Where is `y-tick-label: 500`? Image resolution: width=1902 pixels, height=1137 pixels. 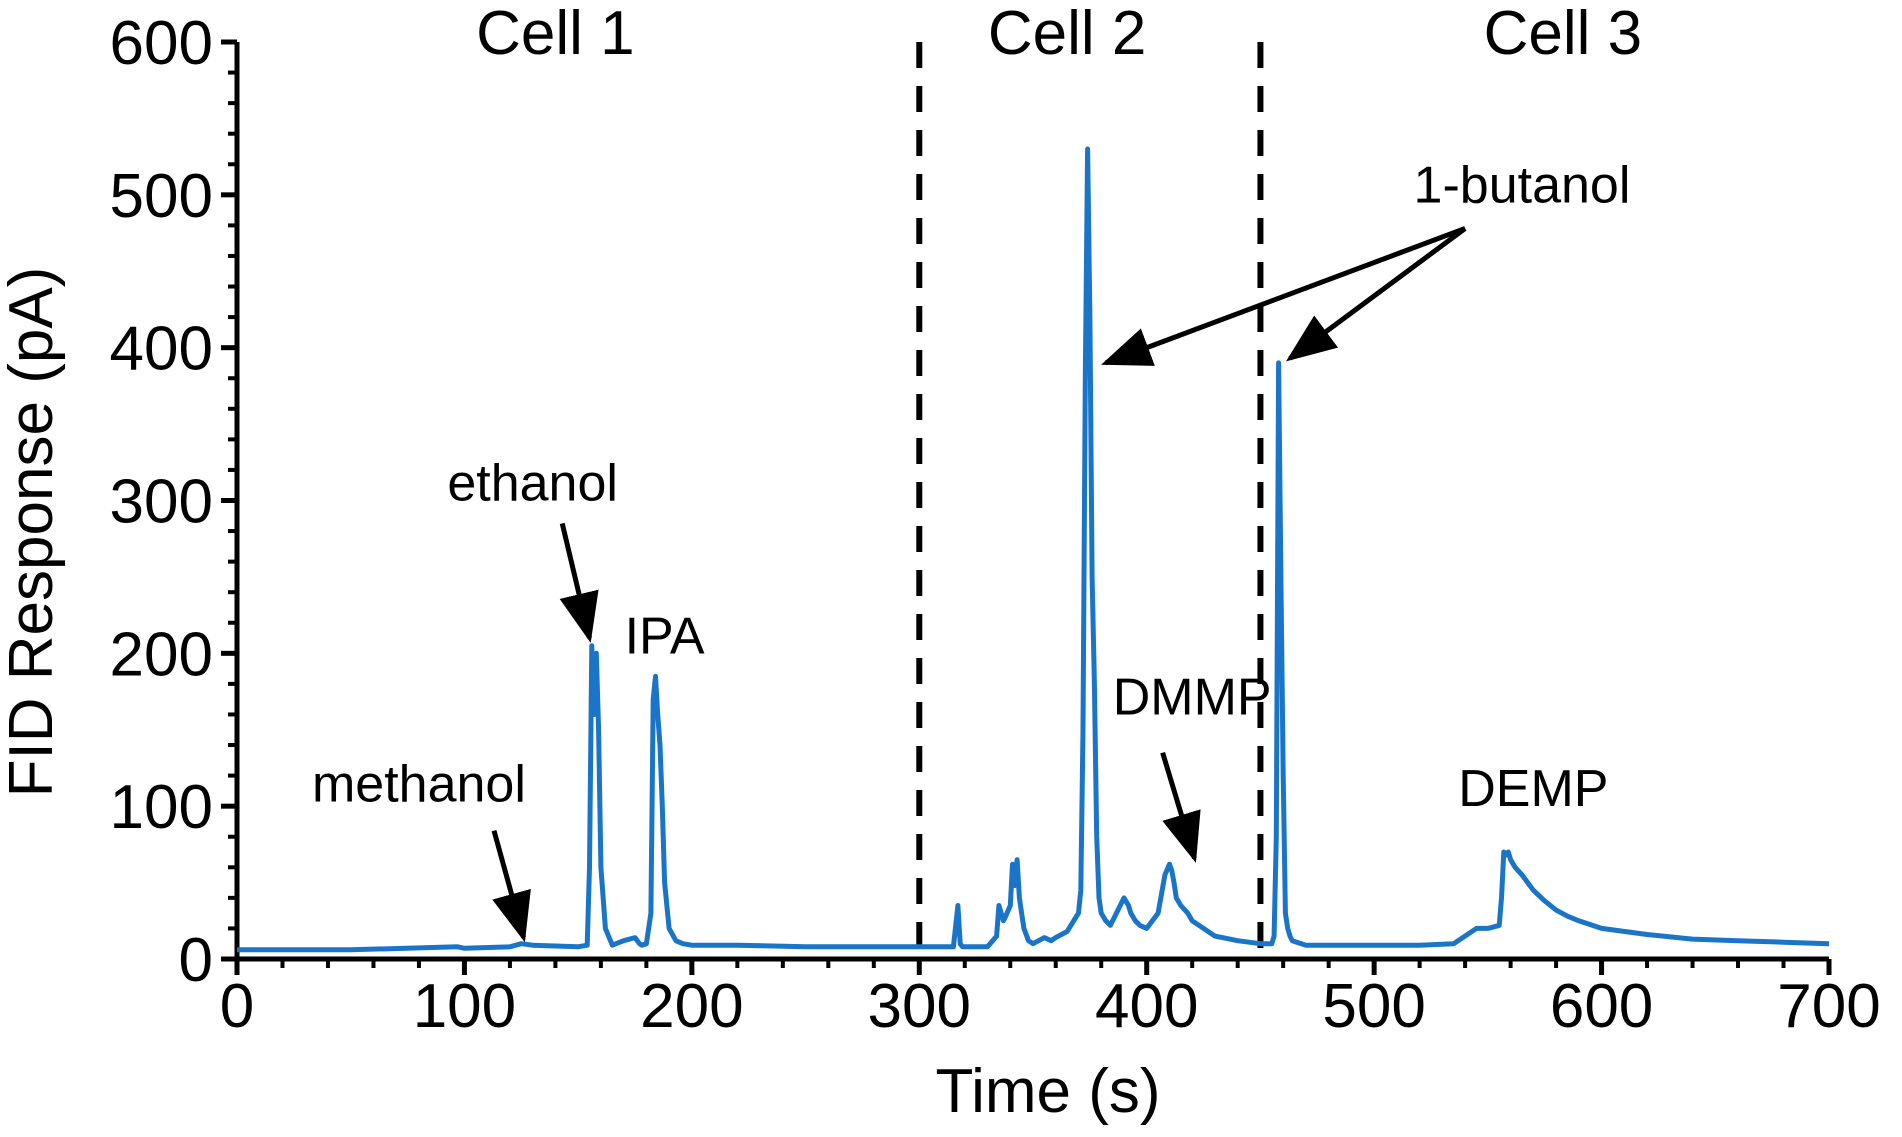
y-tick-label: 500 is located at coordinates (161, 196).